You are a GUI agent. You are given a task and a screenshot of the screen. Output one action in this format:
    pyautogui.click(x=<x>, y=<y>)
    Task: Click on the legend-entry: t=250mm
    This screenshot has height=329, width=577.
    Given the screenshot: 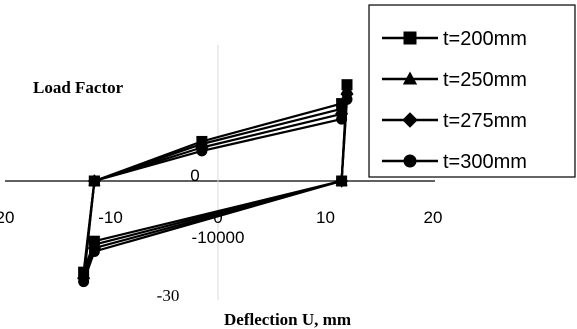 What is the action you would take?
    pyautogui.click(x=454, y=80)
    